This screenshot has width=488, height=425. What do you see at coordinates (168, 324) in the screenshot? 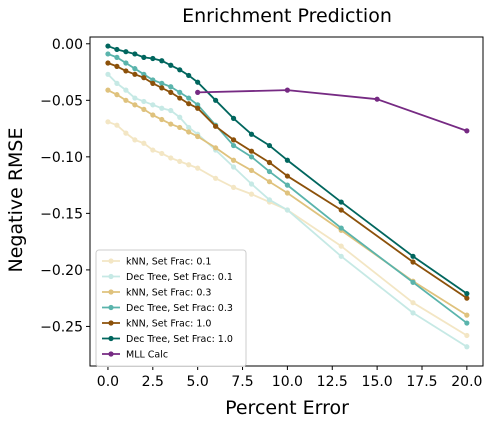
I see `legend-label: kNN, Set Frac: 1.0` at bounding box center [168, 324].